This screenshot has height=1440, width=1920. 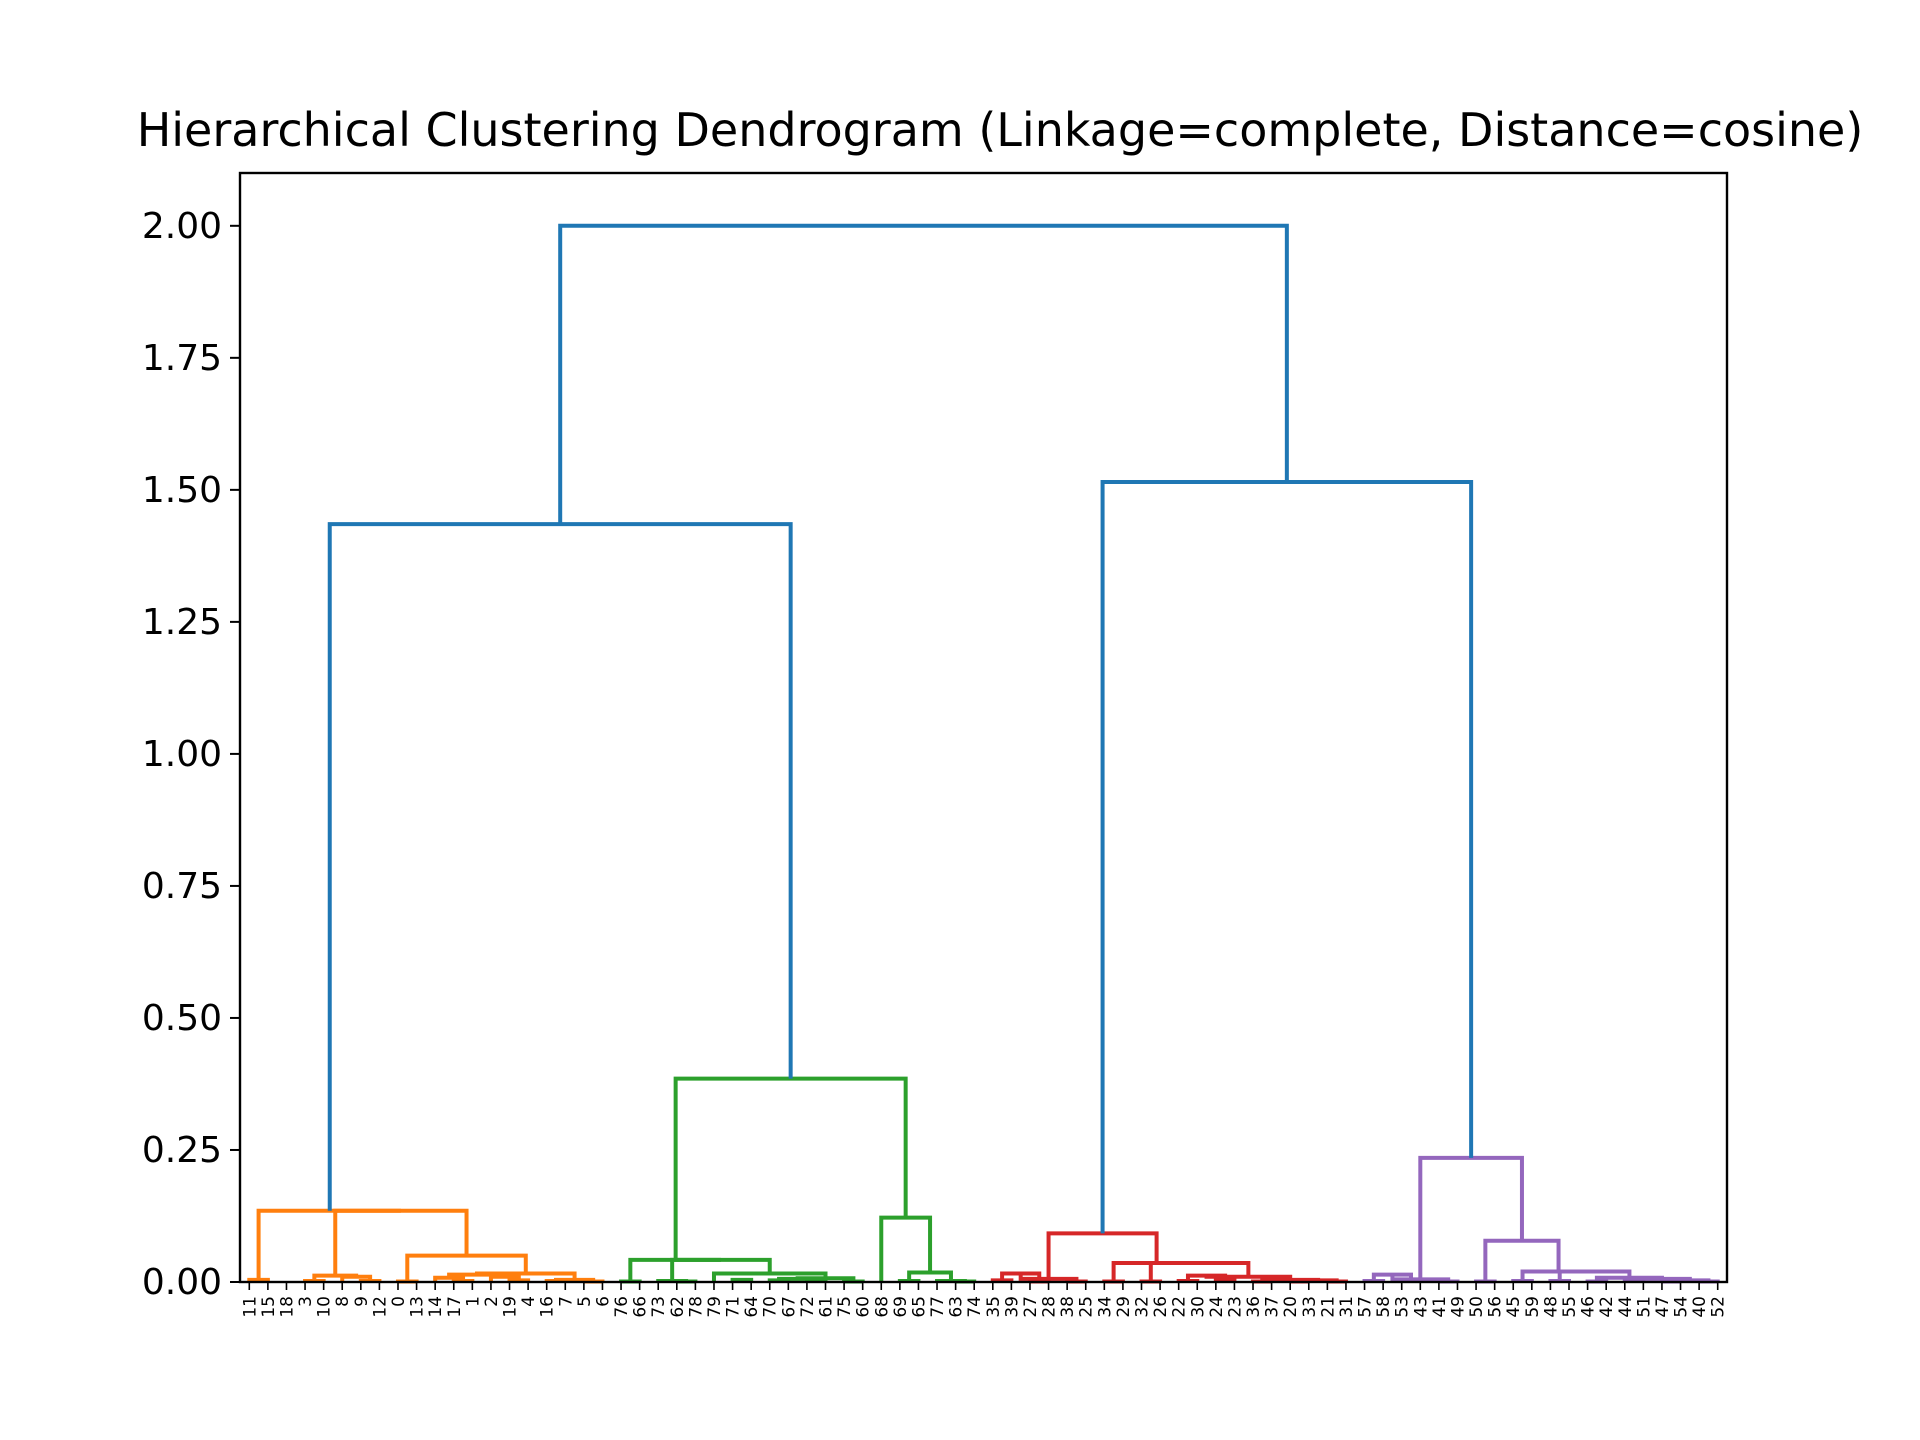 What do you see at coordinates (919, 1307) in the screenshot?
I see `x-leaf-label-36: 65` at bounding box center [919, 1307].